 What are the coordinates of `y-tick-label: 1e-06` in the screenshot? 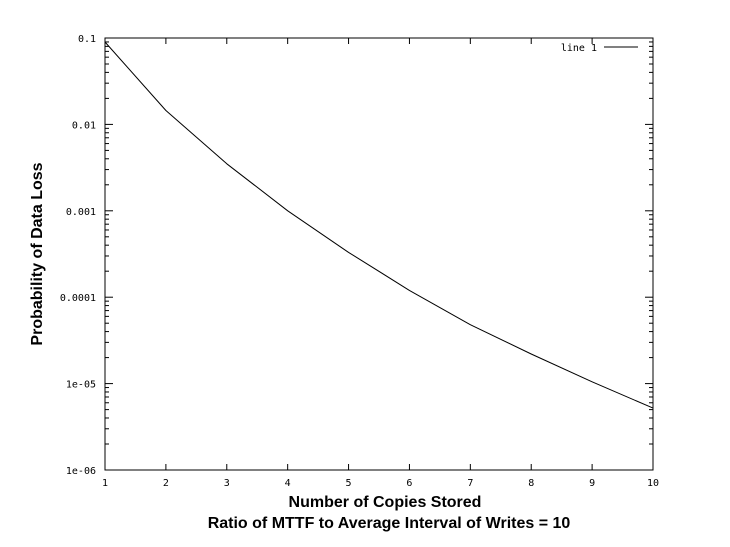 It's located at (81, 471).